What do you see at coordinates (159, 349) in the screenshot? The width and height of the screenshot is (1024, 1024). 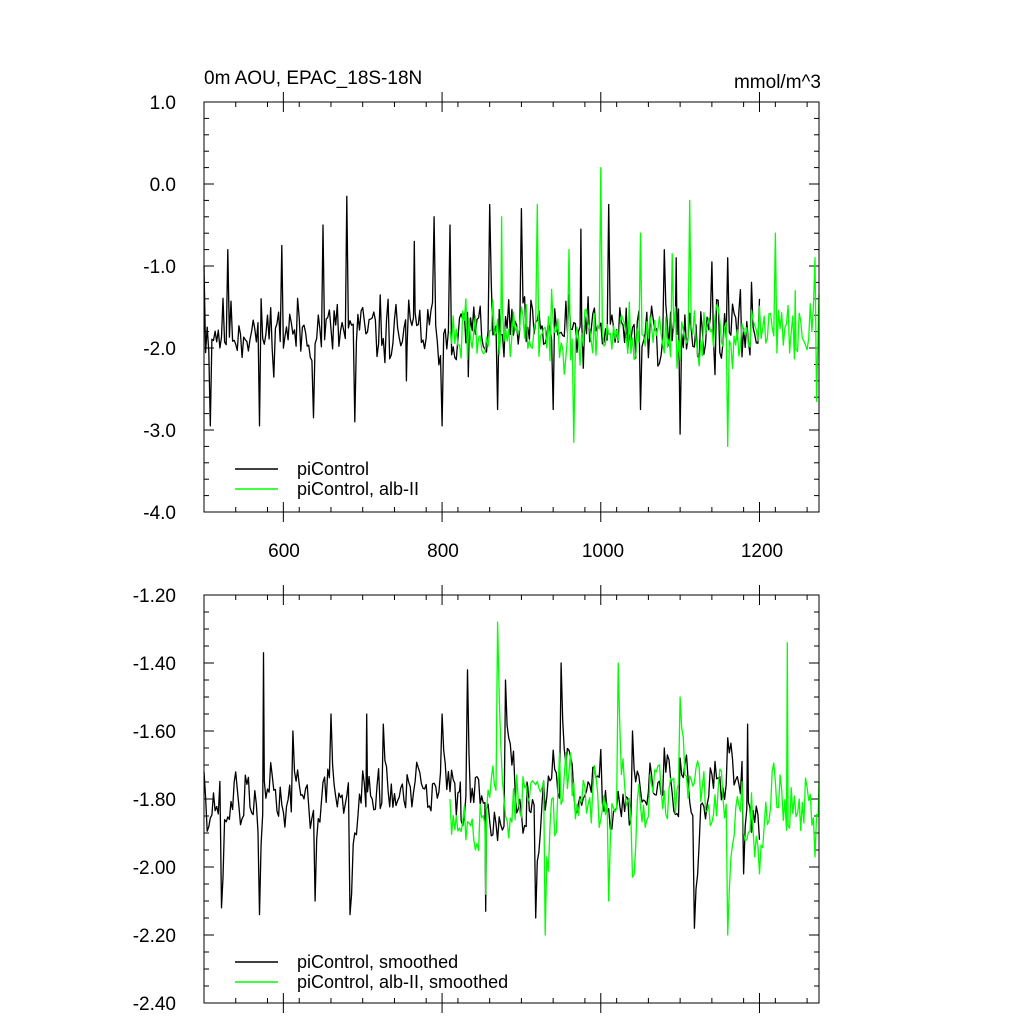 I see `y-tick-label: -2.0` at bounding box center [159, 349].